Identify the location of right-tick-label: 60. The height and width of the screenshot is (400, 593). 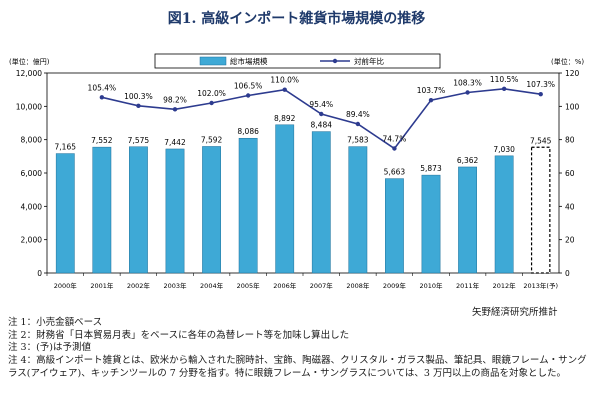
(570, 173).